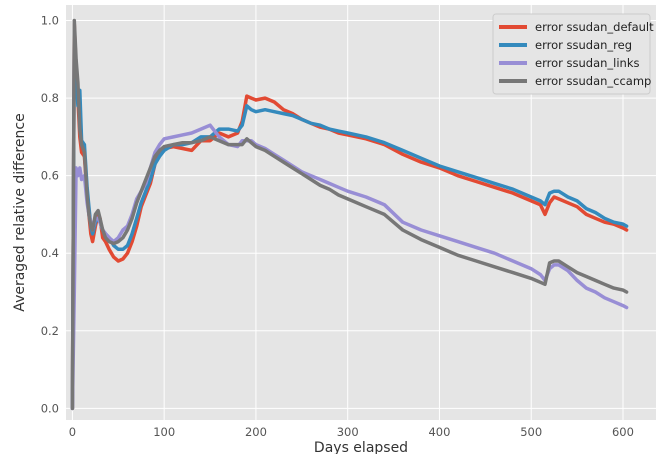  What do you see at coordinates (587, 63) in the screenshot?
I see `legend-label: error ssudan_links` at bounding box center [587, 63].